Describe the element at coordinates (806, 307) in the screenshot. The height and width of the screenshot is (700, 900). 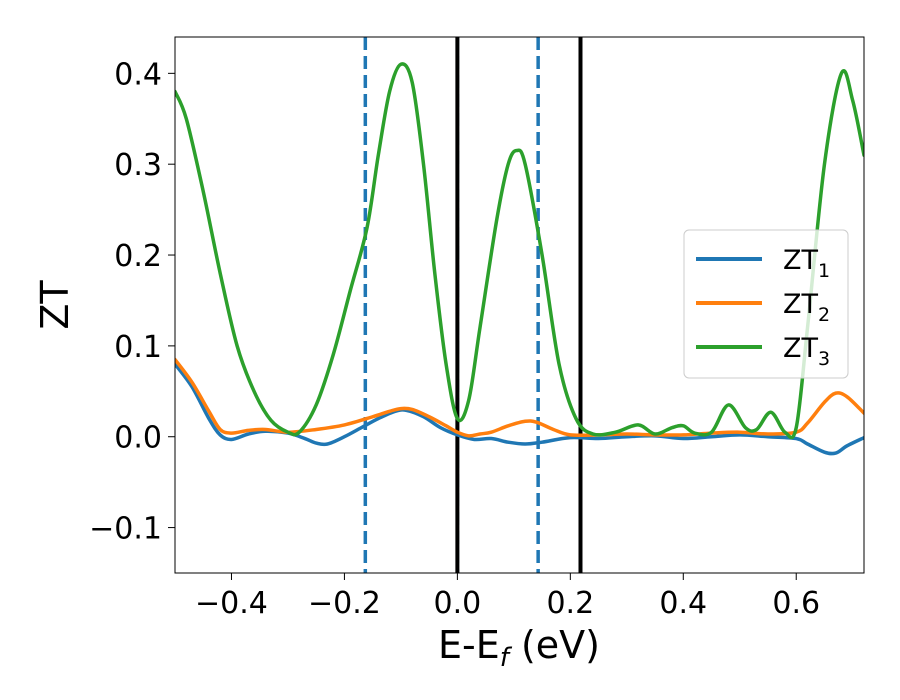
I see `legend-label-zt2: ZT2` at that location.